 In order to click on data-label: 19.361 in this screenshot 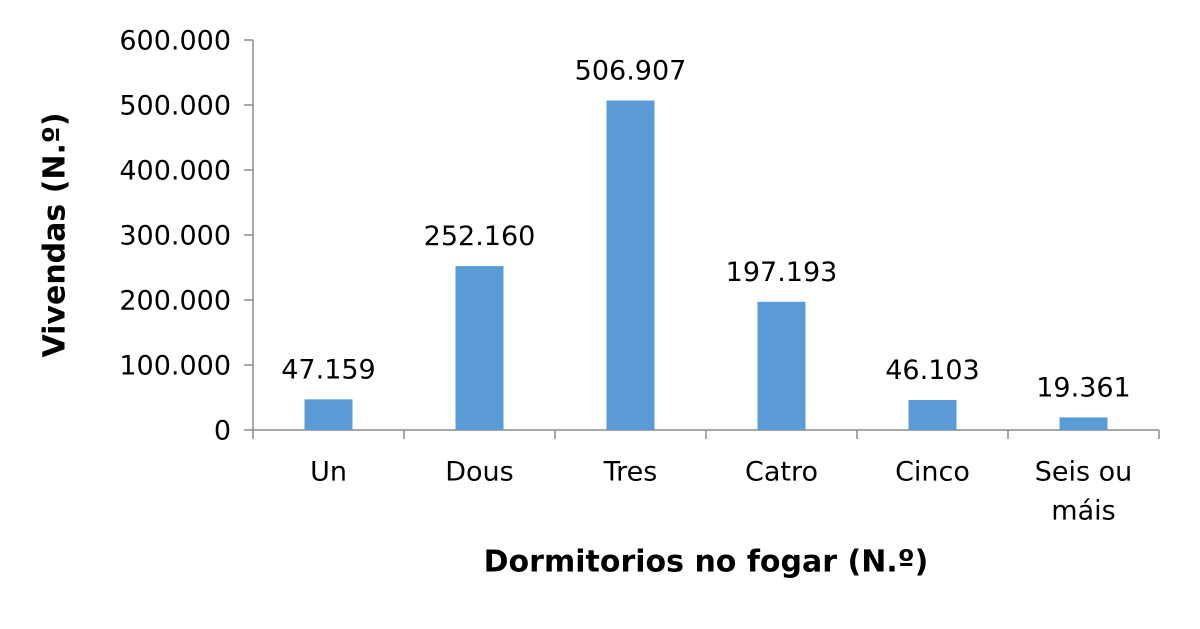, I will do `click(1083, 387)`.